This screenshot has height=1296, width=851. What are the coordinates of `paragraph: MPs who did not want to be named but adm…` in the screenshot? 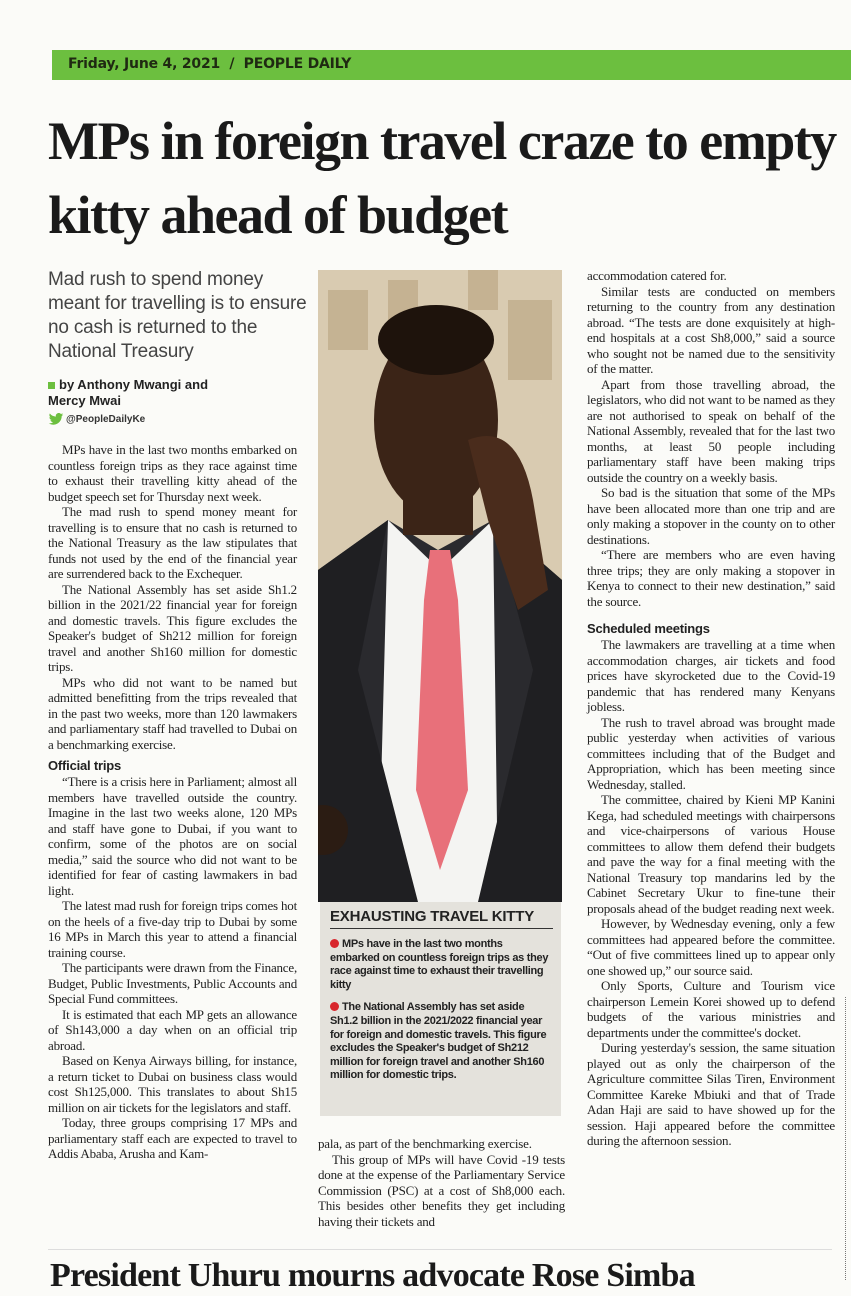 It's located at (172, 713).